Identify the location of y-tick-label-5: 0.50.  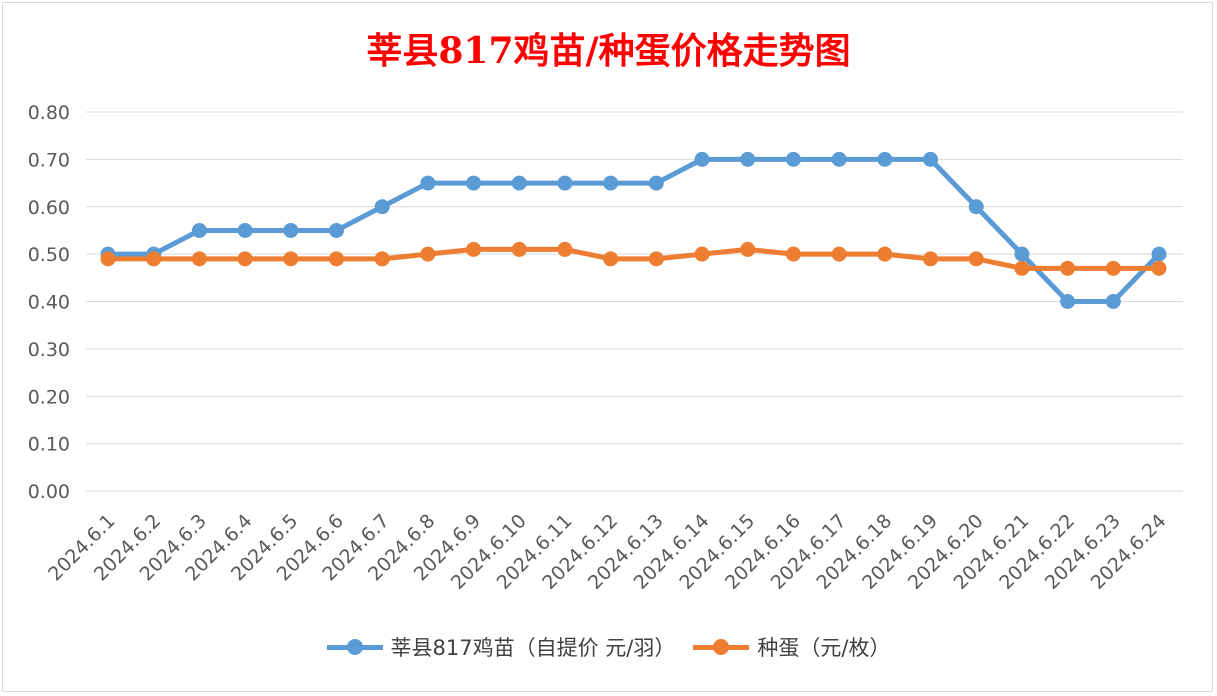
(49, 255).